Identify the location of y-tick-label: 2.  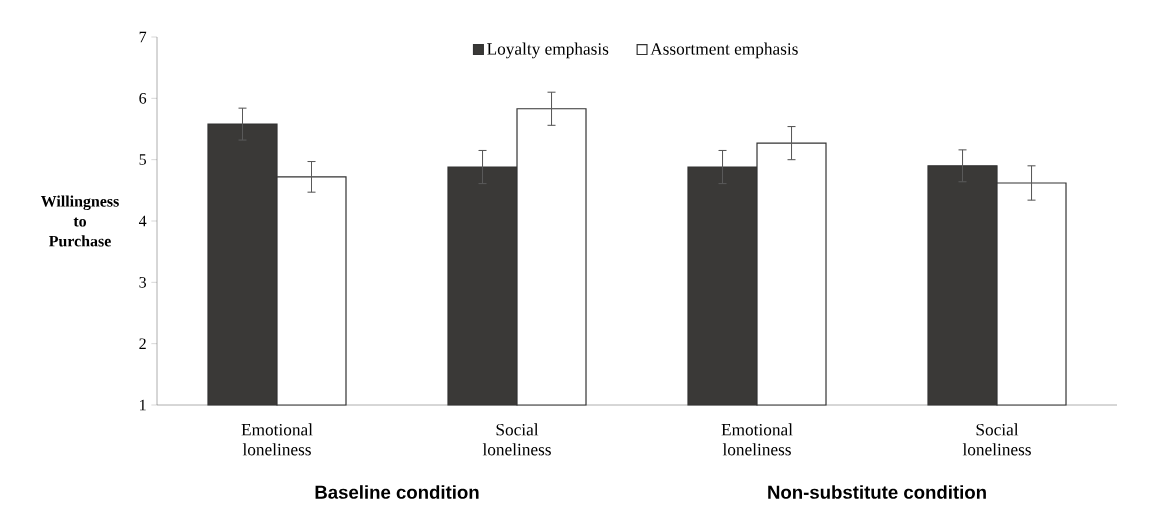
(142, 343).